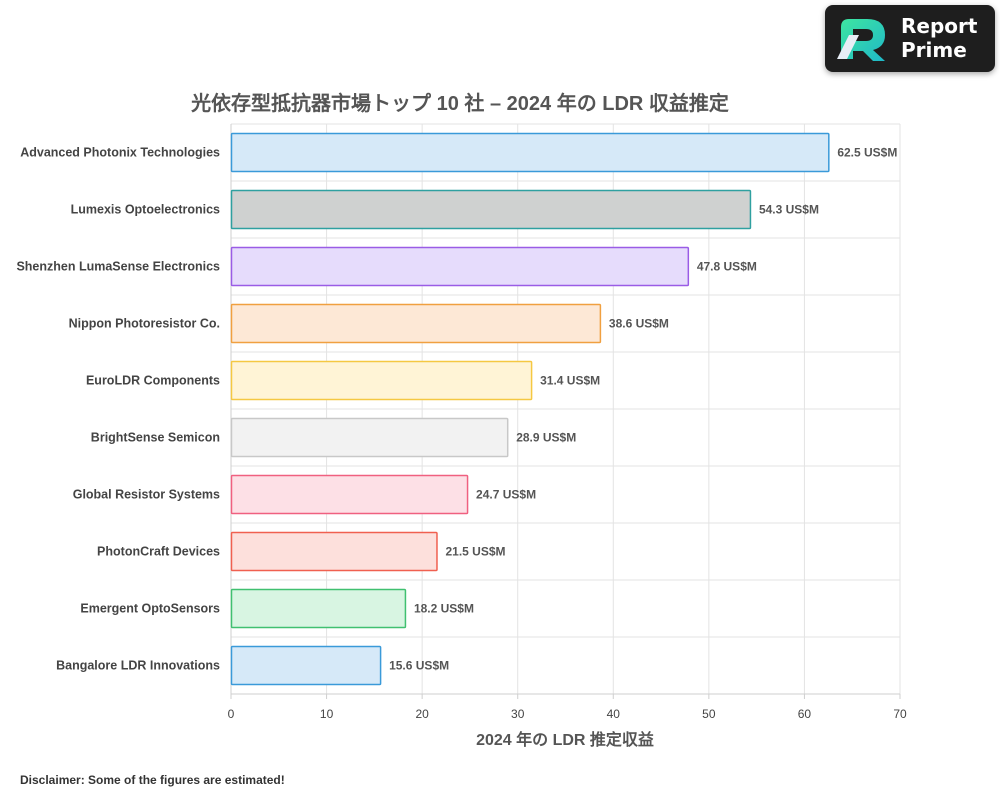 The width and height of the screenshot is (1000, 800). What do you see at coordinates (567, 707) in the screenshot?
I see `x-axis-ticks: 0 10 20 30 40 50 60 70` at bounding box center [567, 707].